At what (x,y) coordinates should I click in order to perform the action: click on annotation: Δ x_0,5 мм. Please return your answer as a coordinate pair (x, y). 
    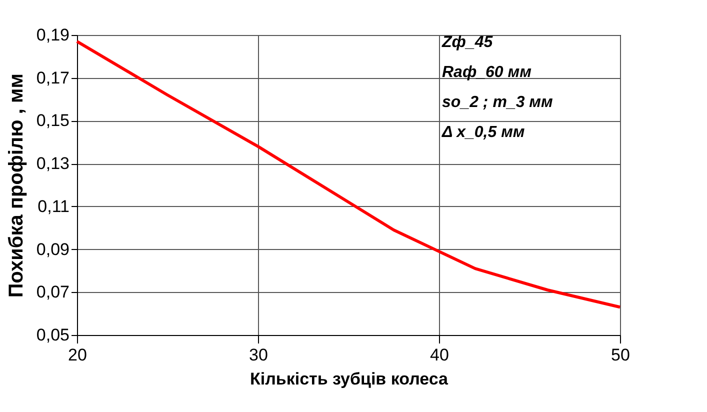
    Looking at the image, I should click on (483, 132).